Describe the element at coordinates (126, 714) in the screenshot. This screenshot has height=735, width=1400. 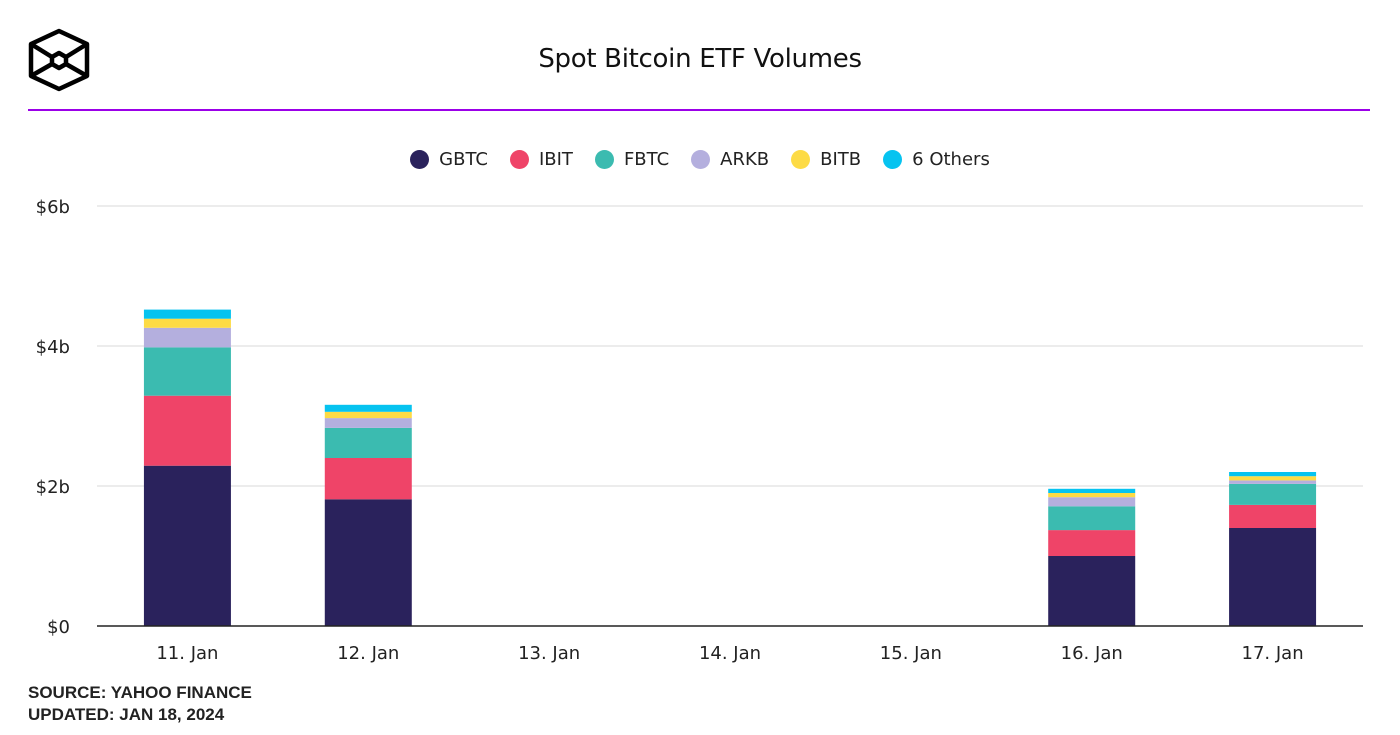
I see `updated-note: UPDATED: JAN 18, 2024` at that location.